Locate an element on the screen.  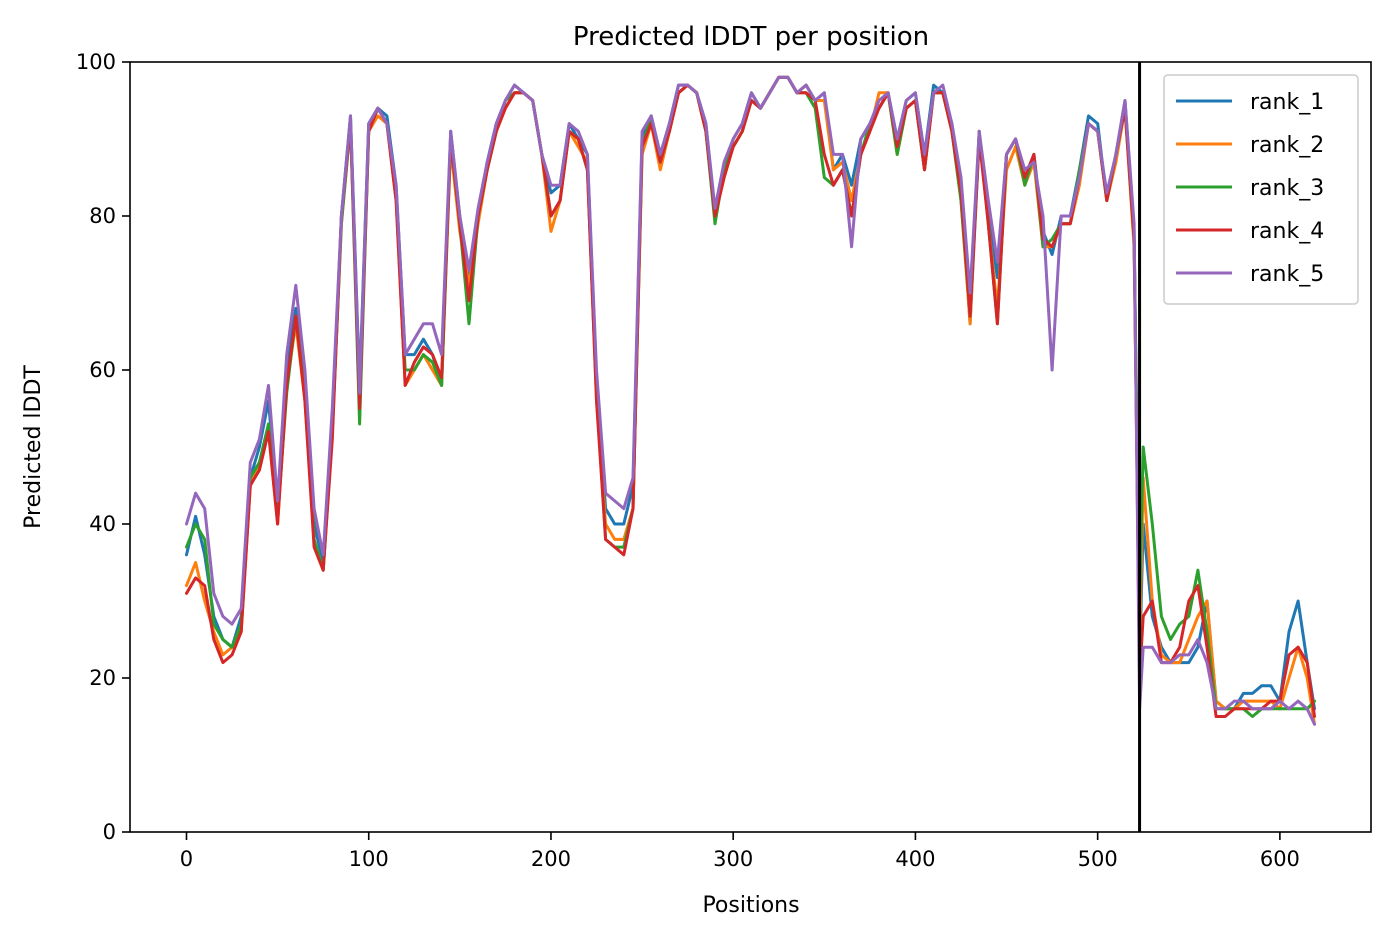
legend-entry-label: rank_1 is located at coordinates (1287, 102).